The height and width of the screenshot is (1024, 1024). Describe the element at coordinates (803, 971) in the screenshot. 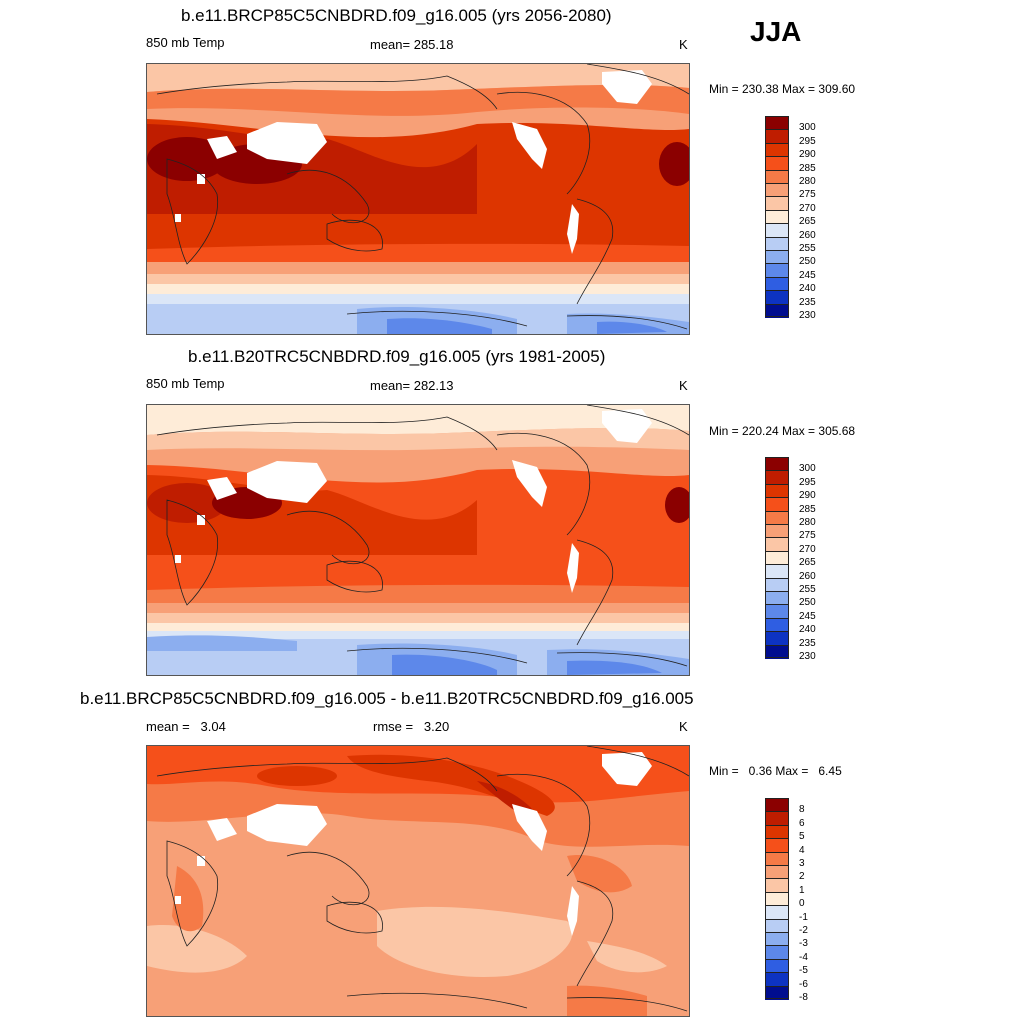

I see `colorbar-label: -5` at that location.